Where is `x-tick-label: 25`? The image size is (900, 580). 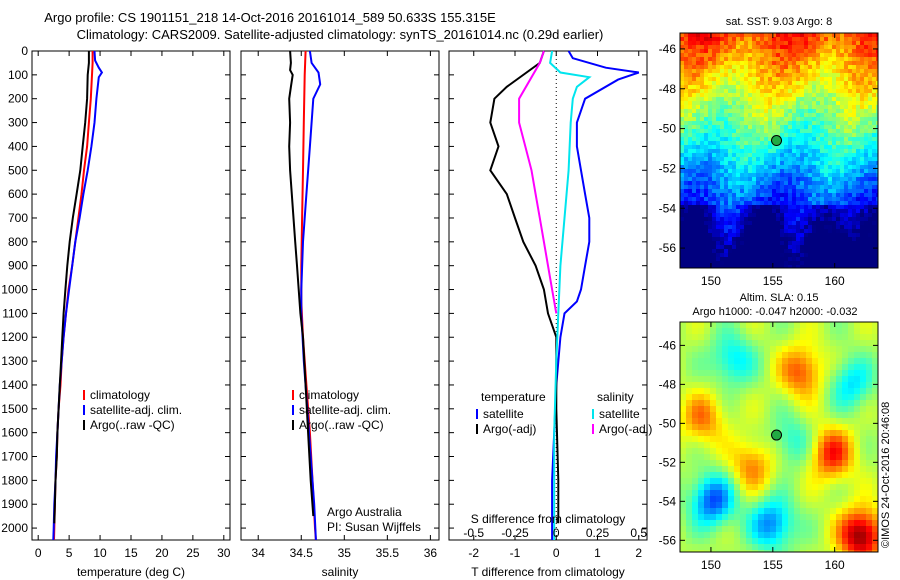
x-tick-label: 25 is located at coordinates (193, 553).